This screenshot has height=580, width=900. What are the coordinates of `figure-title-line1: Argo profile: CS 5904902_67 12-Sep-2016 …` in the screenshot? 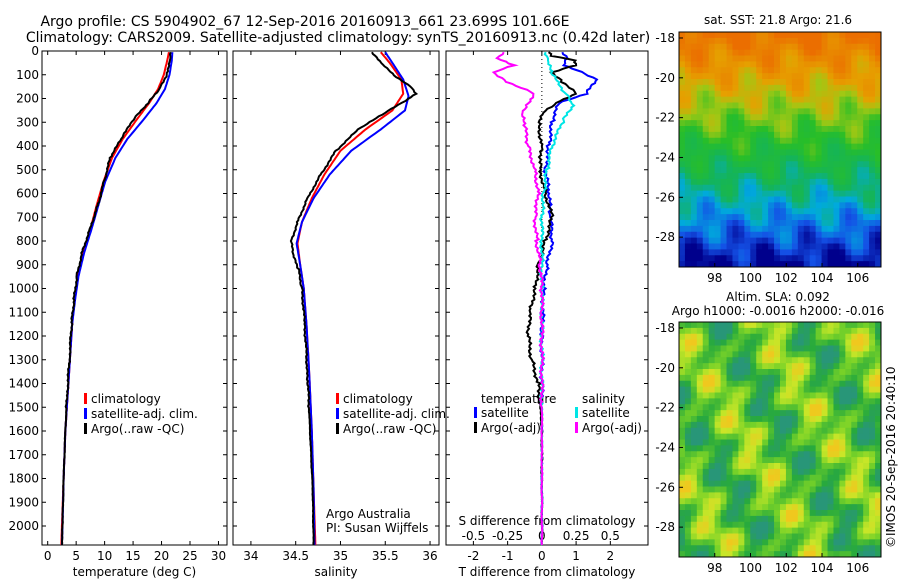 It's located at (304, 22).